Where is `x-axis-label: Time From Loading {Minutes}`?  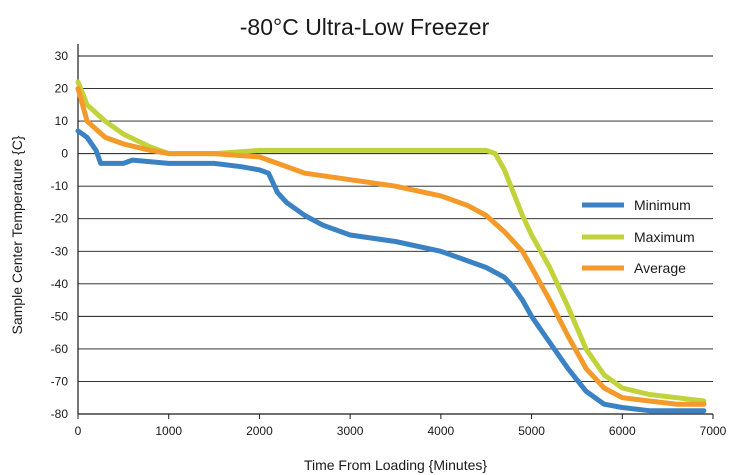 x-axis-label: Time From Loading {Minutes} is located at coordinates (395, 465).